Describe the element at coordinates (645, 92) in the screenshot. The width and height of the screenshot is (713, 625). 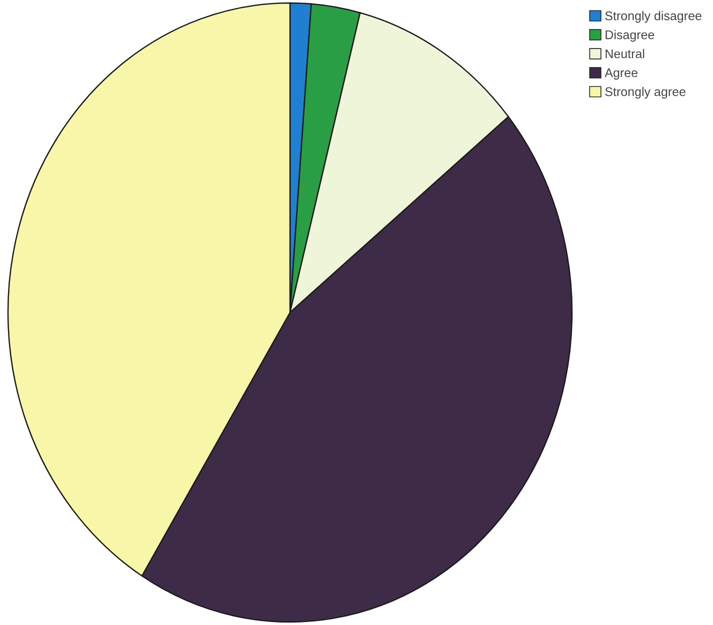
I see `legend-label: Strongly agree` at that location.